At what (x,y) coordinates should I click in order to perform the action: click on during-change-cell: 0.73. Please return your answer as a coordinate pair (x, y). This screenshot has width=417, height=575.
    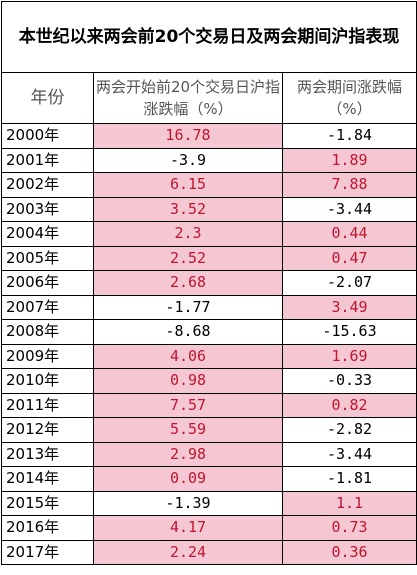
    Looking at the image, I should click on (349, 528).